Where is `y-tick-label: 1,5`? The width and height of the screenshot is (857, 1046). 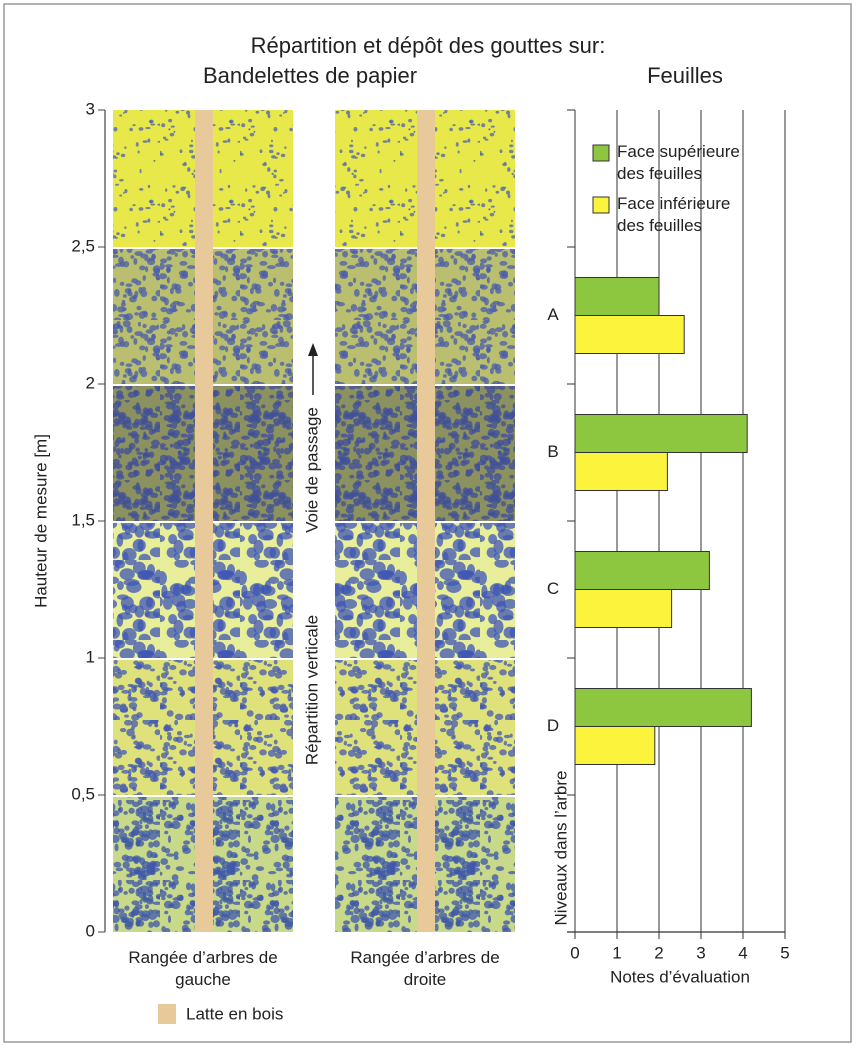 y-tick-label: 1,5 is located at coordinates (83, 519).